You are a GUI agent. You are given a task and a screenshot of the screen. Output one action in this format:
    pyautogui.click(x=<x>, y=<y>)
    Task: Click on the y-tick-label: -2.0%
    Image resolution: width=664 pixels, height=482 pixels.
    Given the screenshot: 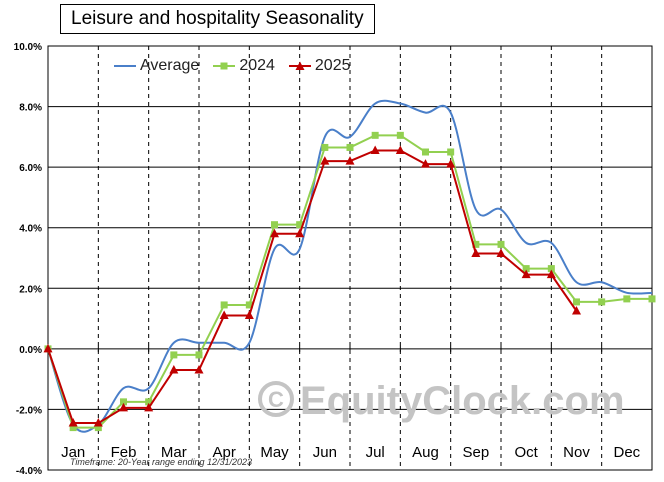 What is the action you would take?
    pyautogui.click(x=29, y=410)
    